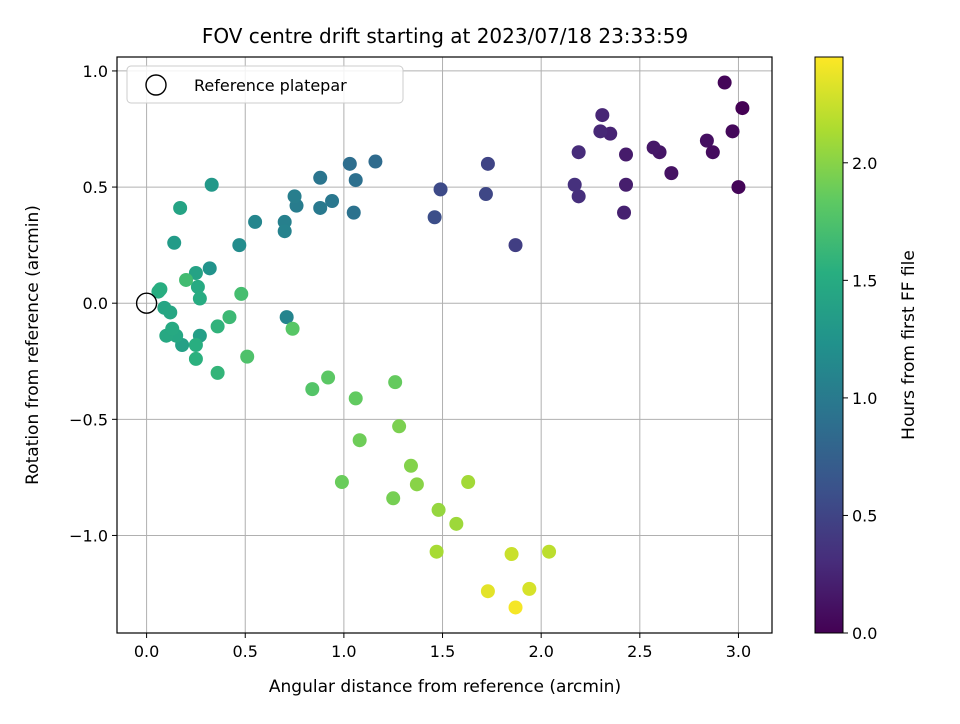  Describe the element at coordinates (156, 85) in the screenshot. I see `legend-marker-icon` at that location.